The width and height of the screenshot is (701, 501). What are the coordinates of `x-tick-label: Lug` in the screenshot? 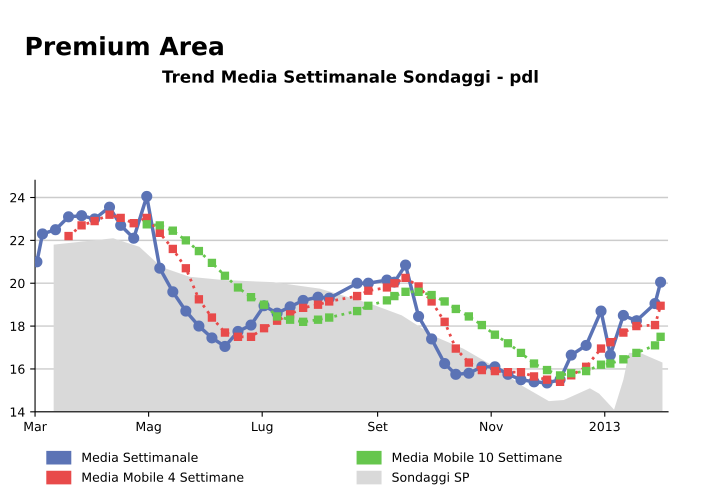 It's located at (262, 428).